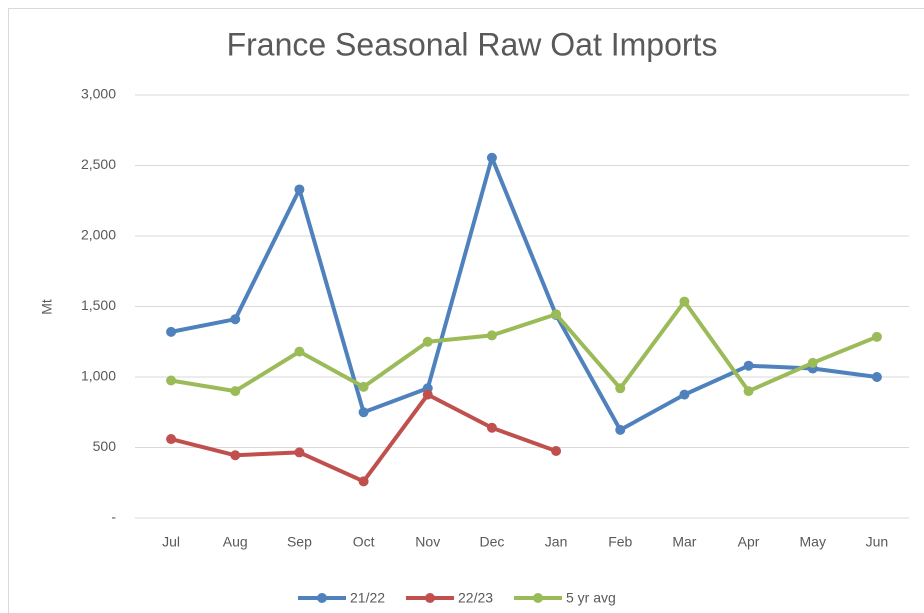  I want to click on x-tick-label: Dec, so click(491, 542).